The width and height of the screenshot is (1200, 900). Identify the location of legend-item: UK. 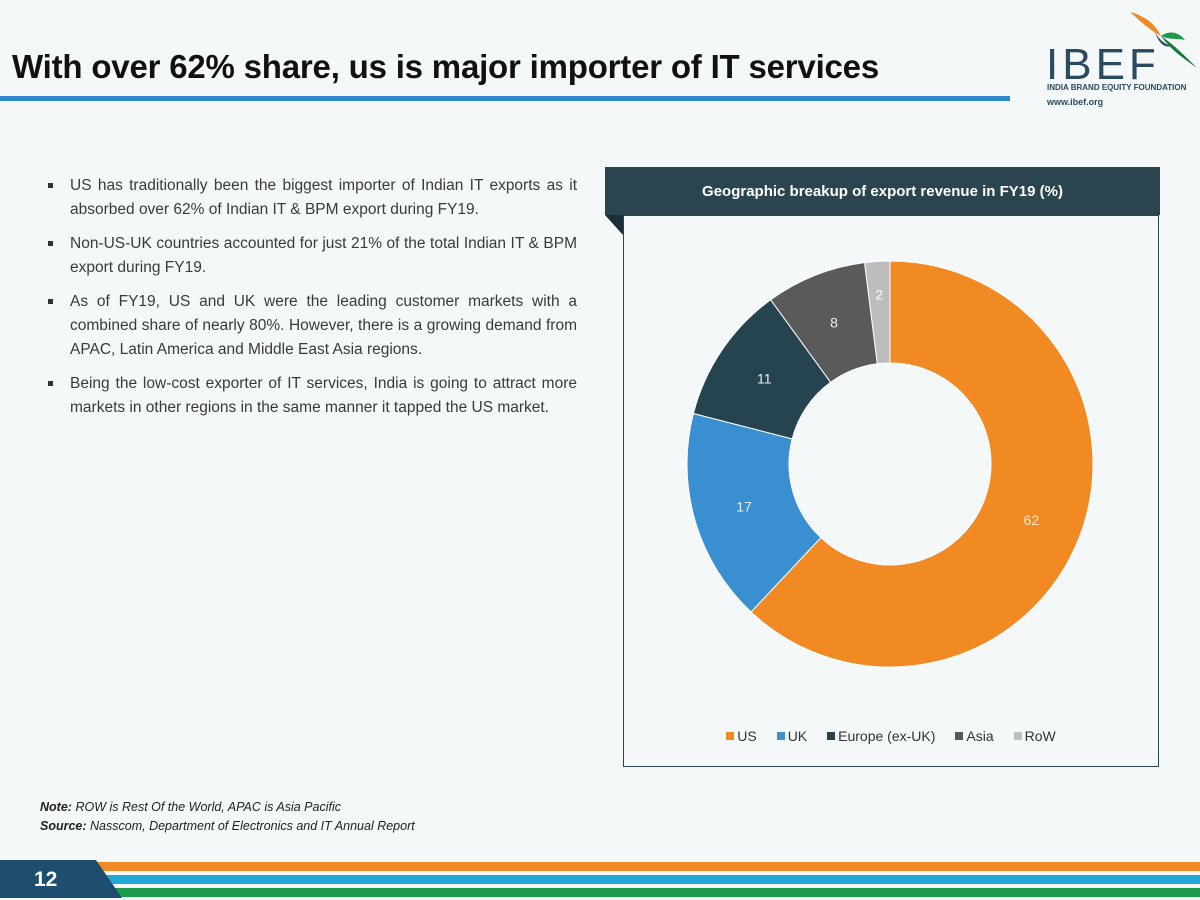
(792, 736).